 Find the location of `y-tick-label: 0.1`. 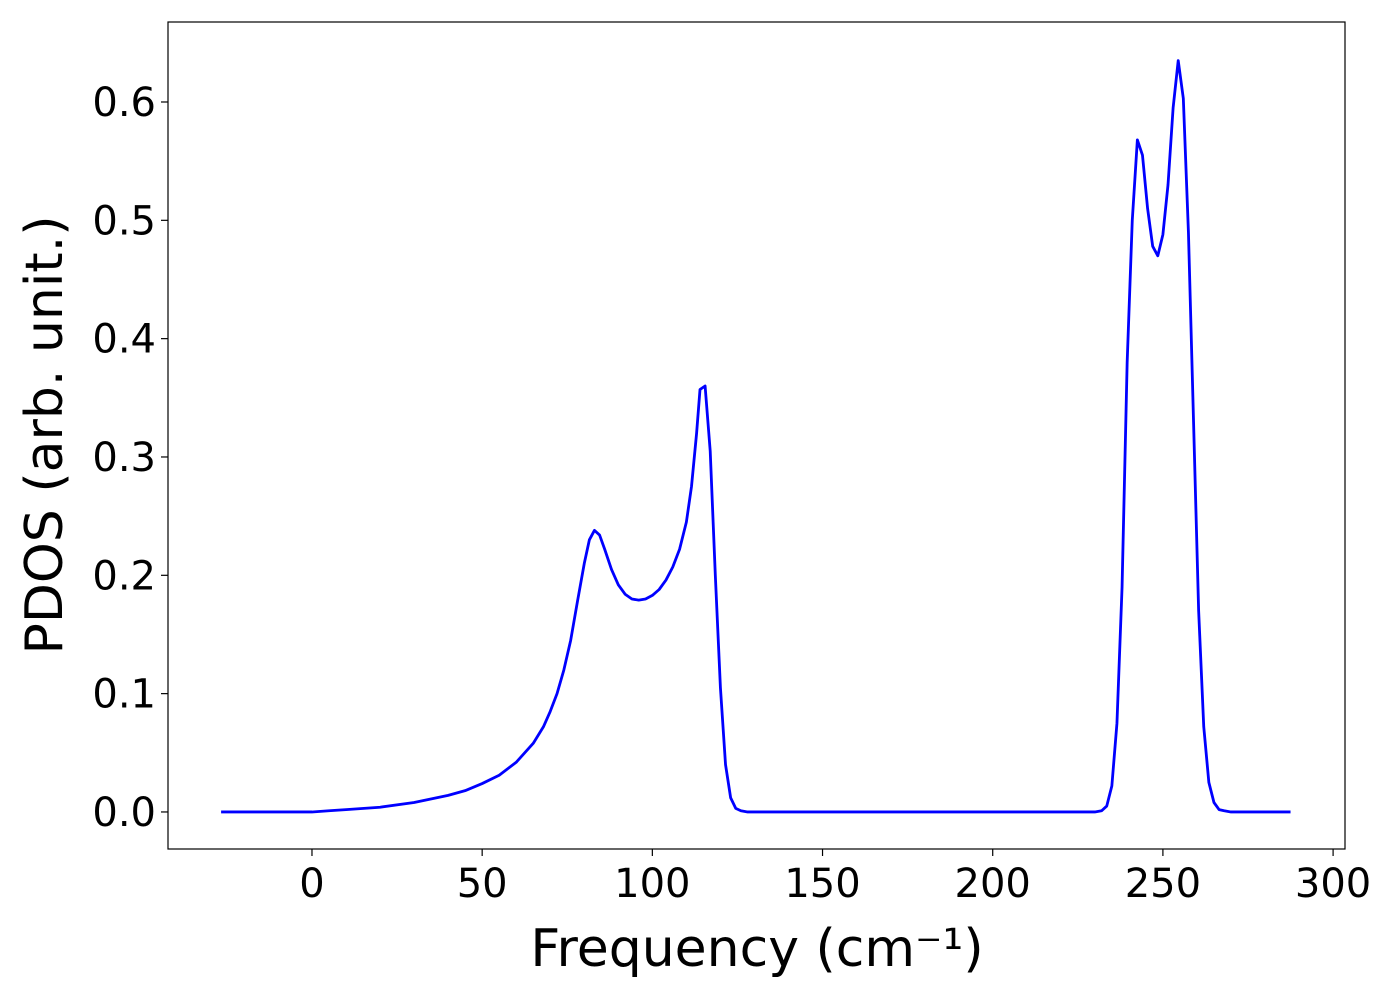

y-tick-label: 0.1 is located at coordinates (124, 695).